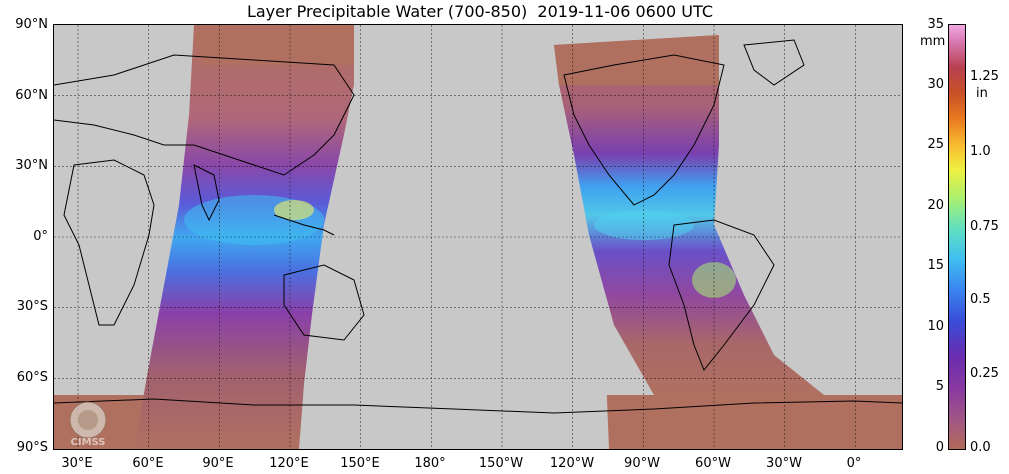 The height and width of the screenshot is (474, 1009). Describe the element at coordinates (31, 165) in the screenshot. I see `lat-label-30n: 30°N` at that location.